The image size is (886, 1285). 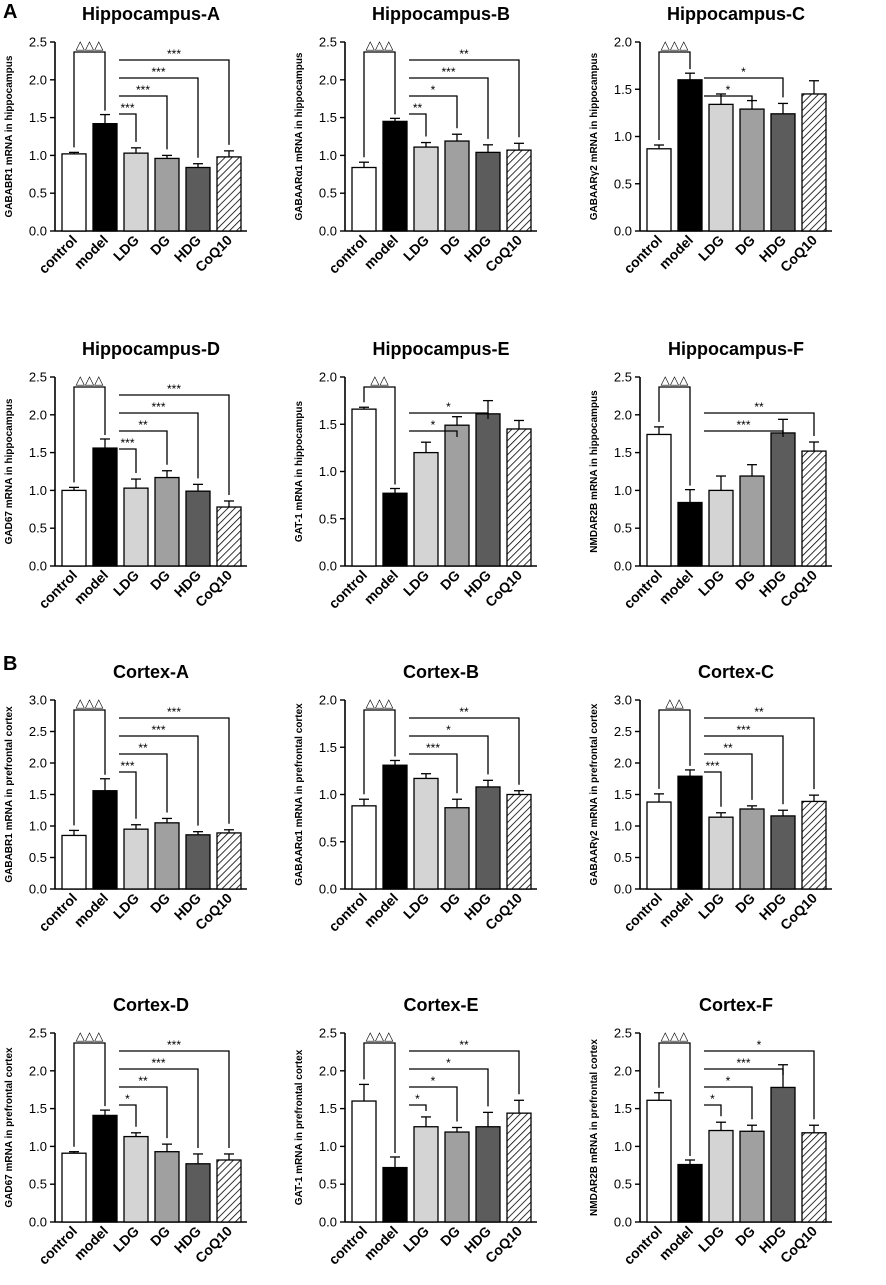 What do you see at coordinates (381, 1243) in the screenshot?
I see `cortex-e-category-label: model` at bounding box center [381, 1243].